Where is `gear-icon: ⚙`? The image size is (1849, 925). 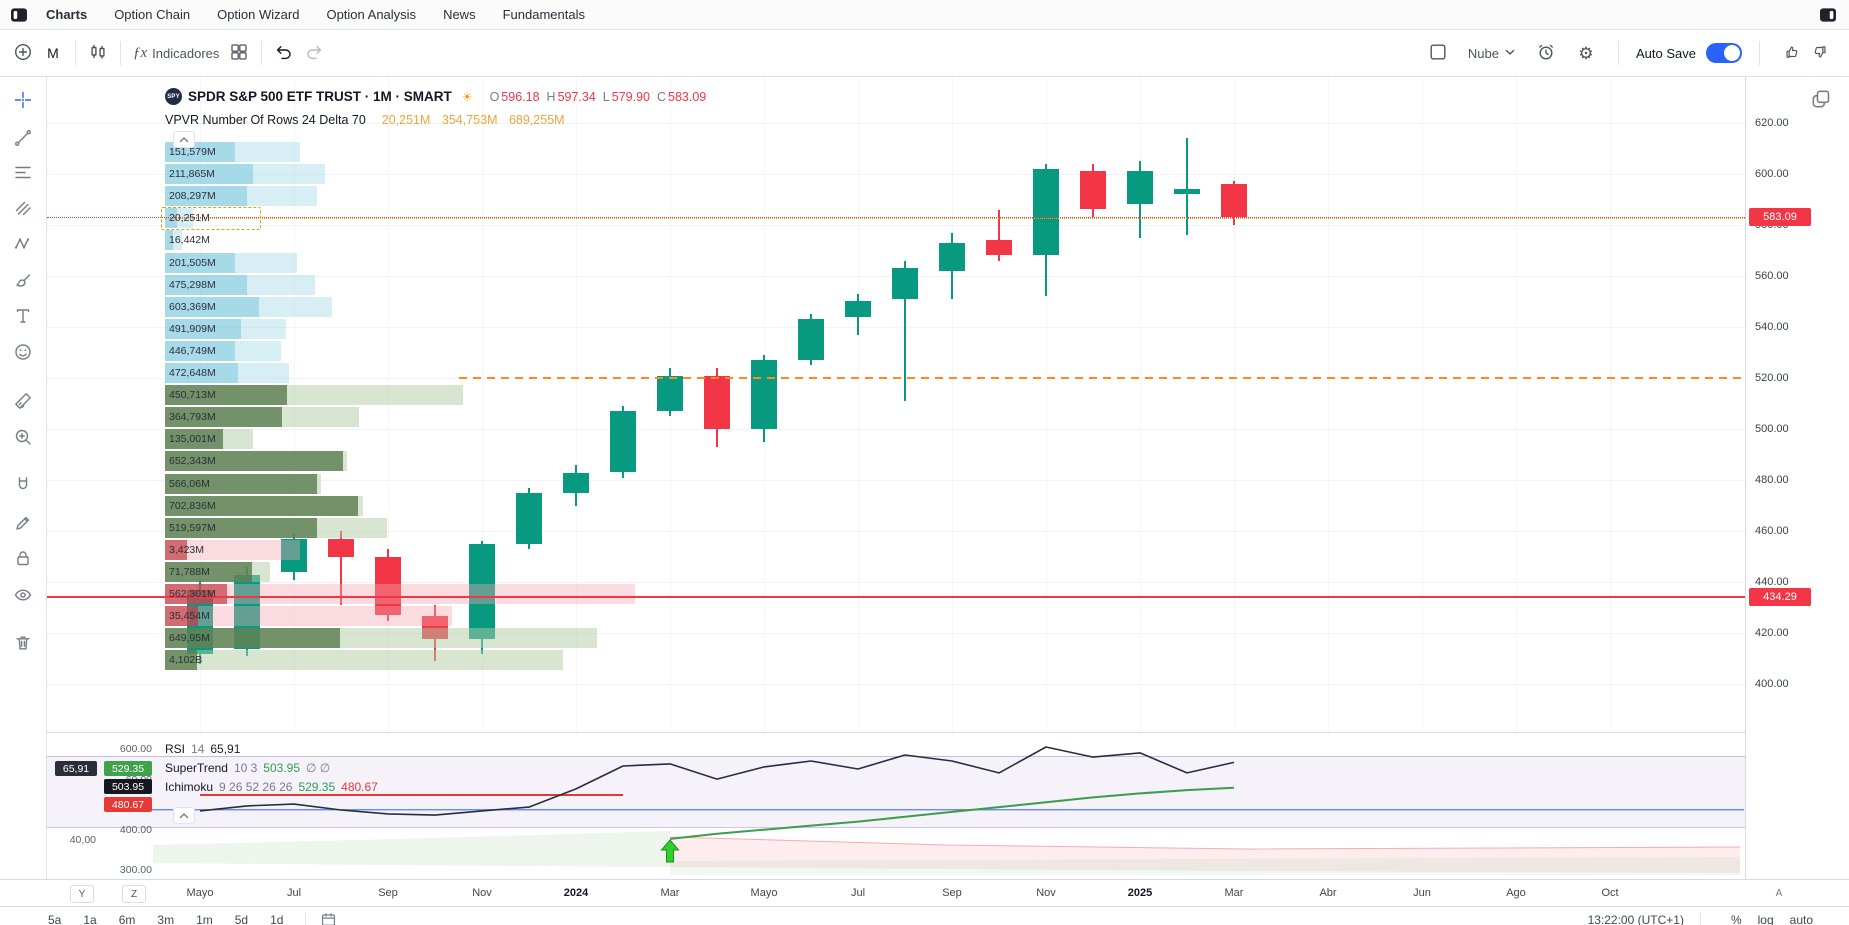
gear-icon: ⚙ is located at coordinates (1586, 53).